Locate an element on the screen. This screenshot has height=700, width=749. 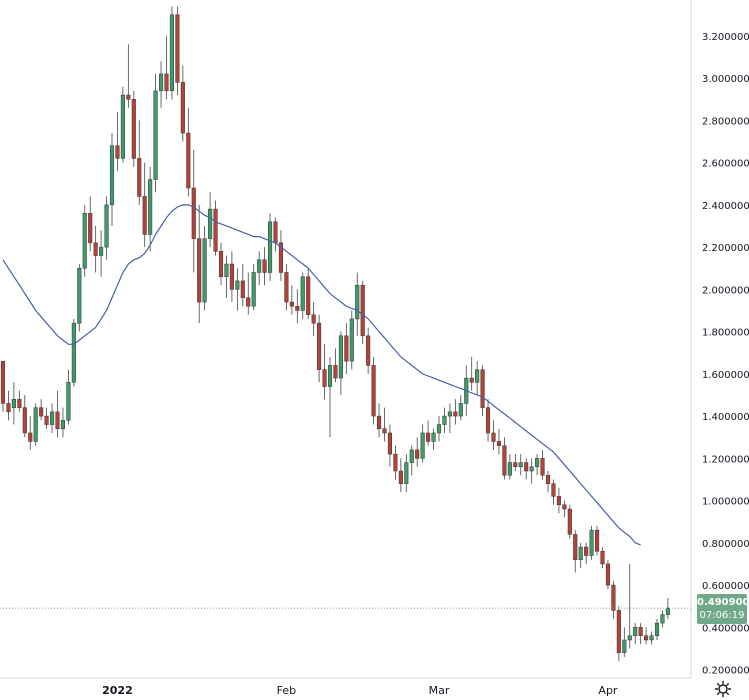
settings-icon is located at coordinates (723, 689).